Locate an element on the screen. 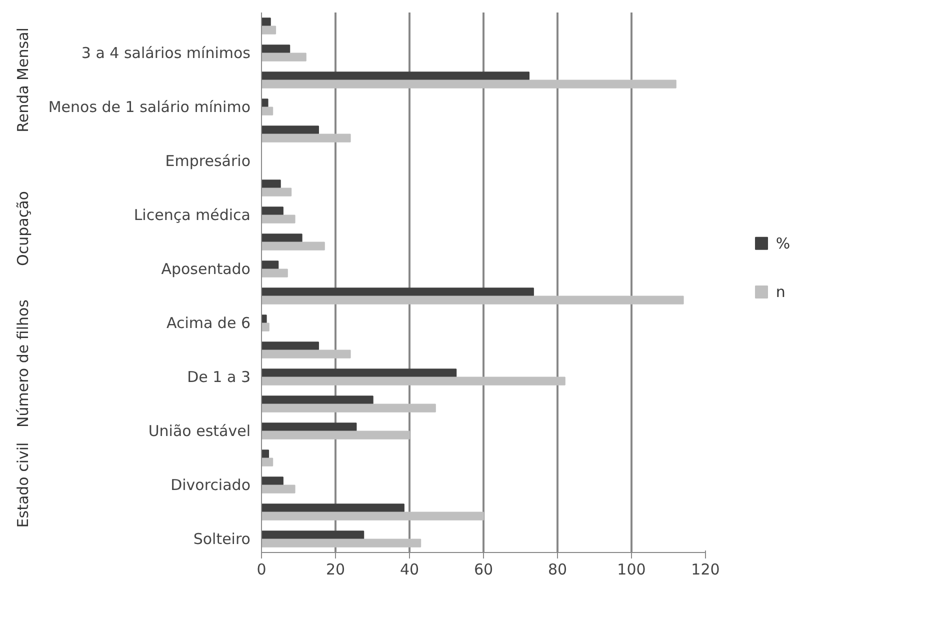 This screenshot has height=619, width=935. y-tick-label: União estável is located at coordinates (199, 431).